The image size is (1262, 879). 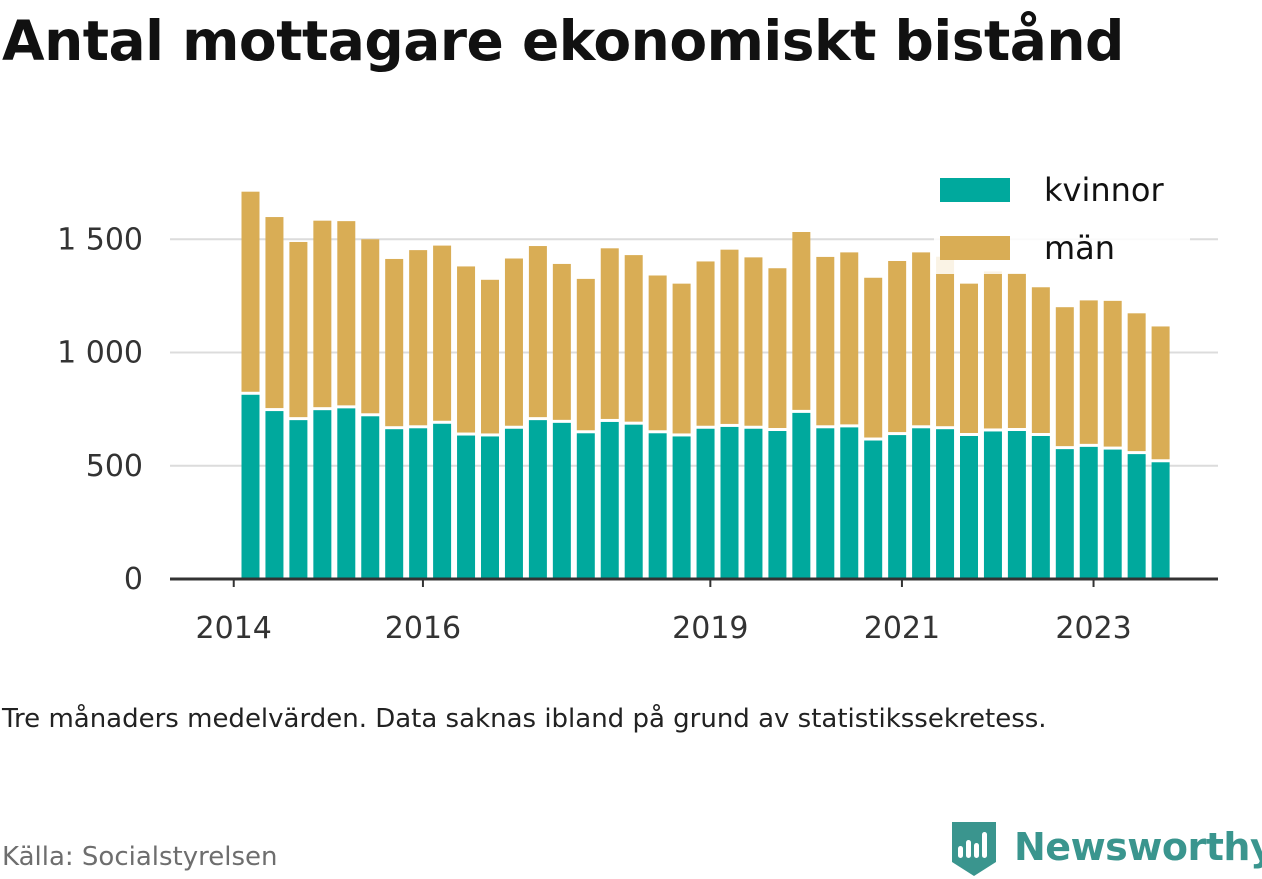 What do you see at coordinates (1079, 248) in the screenshot?
I see `legend-label: män` at bounding box center [1079, 248].